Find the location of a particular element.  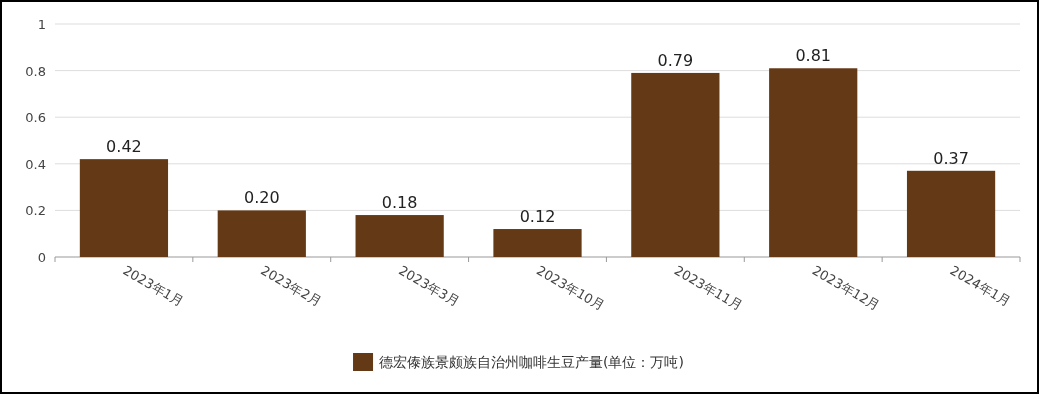

y-tick-label: 1 is located at coordinates (41, 24).